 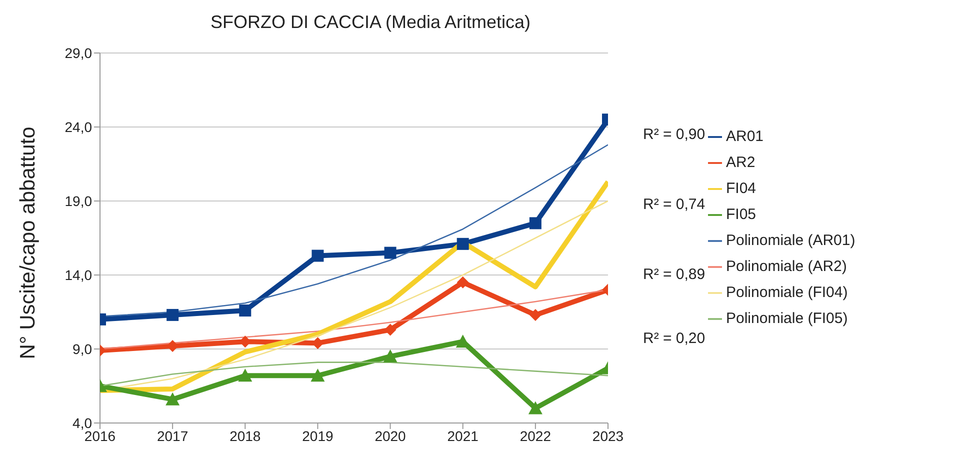 What do you see at coordinates (674, 204) in the screenshot?
I see `text: R² = 0,74` at bounding box center [674, 204].